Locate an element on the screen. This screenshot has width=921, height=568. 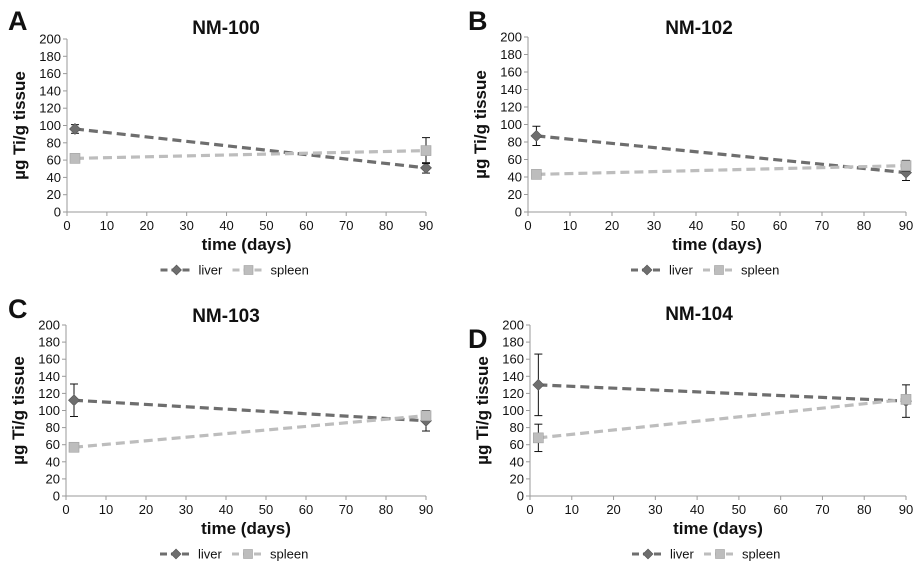
legend: liver spleen is located at coordinates (705, 270).